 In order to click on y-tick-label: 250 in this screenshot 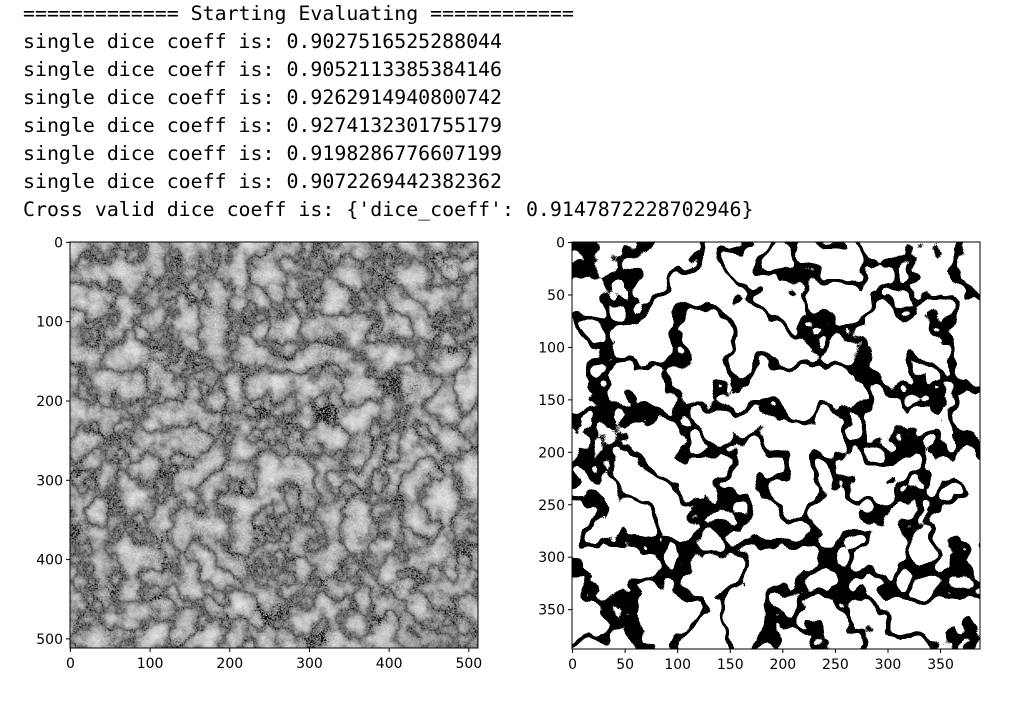, I will do `click(551, 506)`.